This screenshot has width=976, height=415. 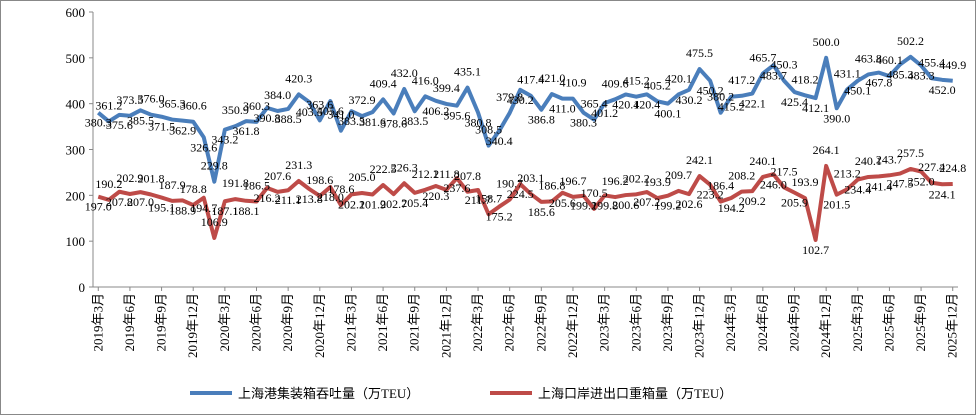 I want to click on x-tick-label: 2024年12月, so click(x=825, y=325).